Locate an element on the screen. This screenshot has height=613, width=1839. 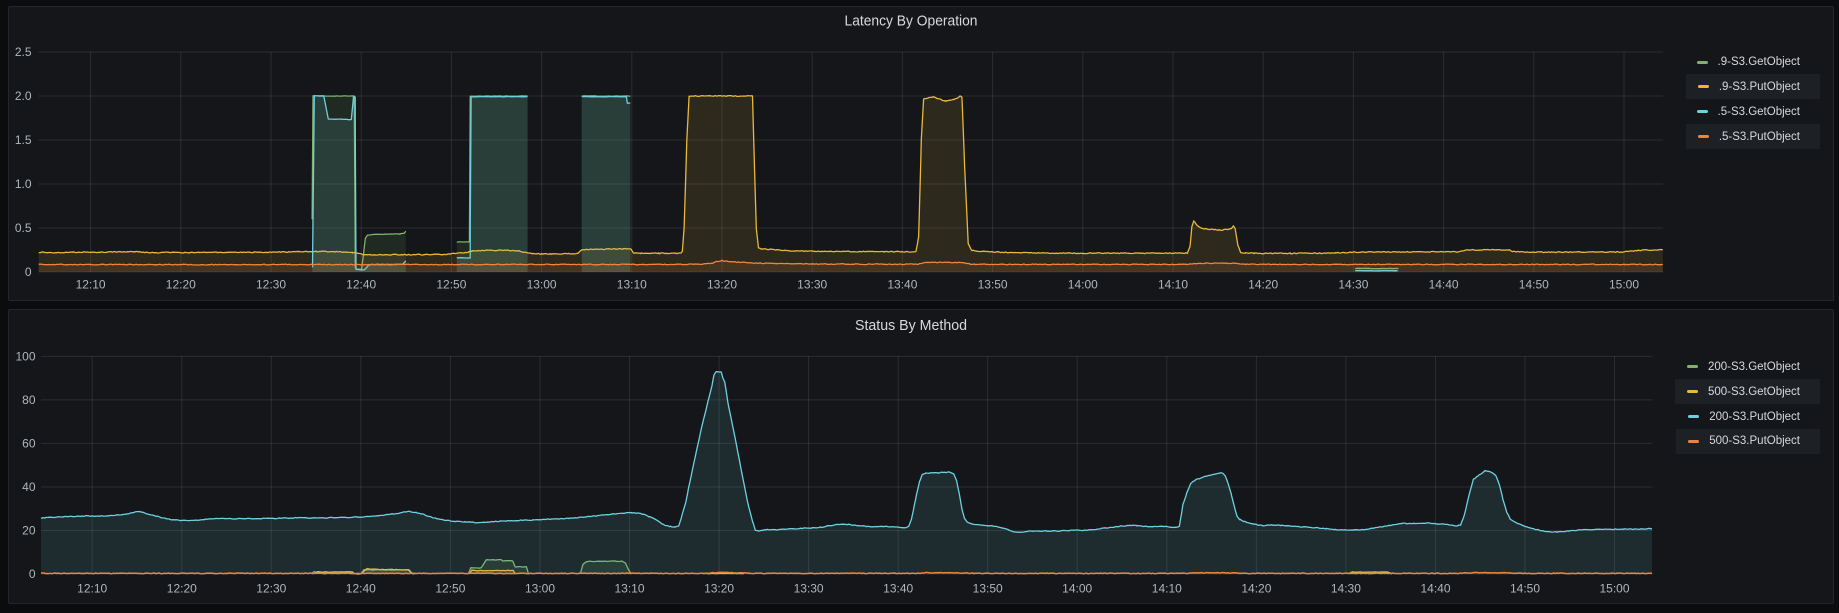
svg-text: 60 is located at coordinates (29, 444).